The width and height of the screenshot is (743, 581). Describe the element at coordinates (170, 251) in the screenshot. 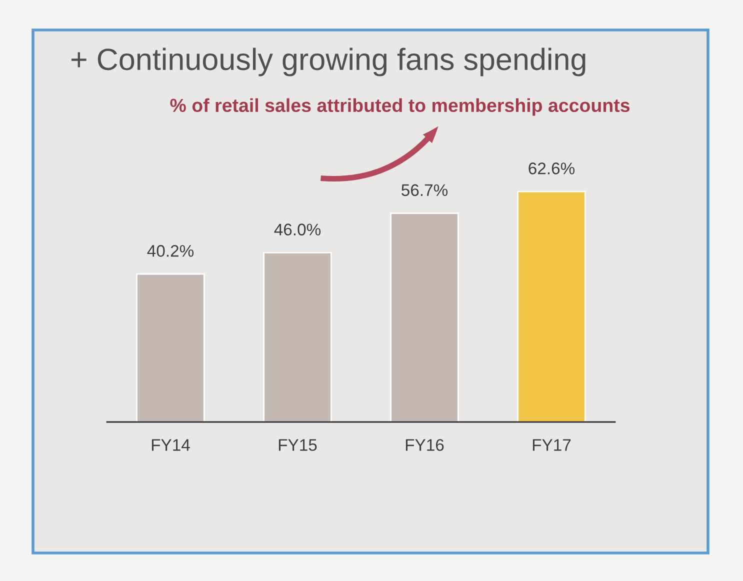

I see `data-label: 40.2%` at that location.